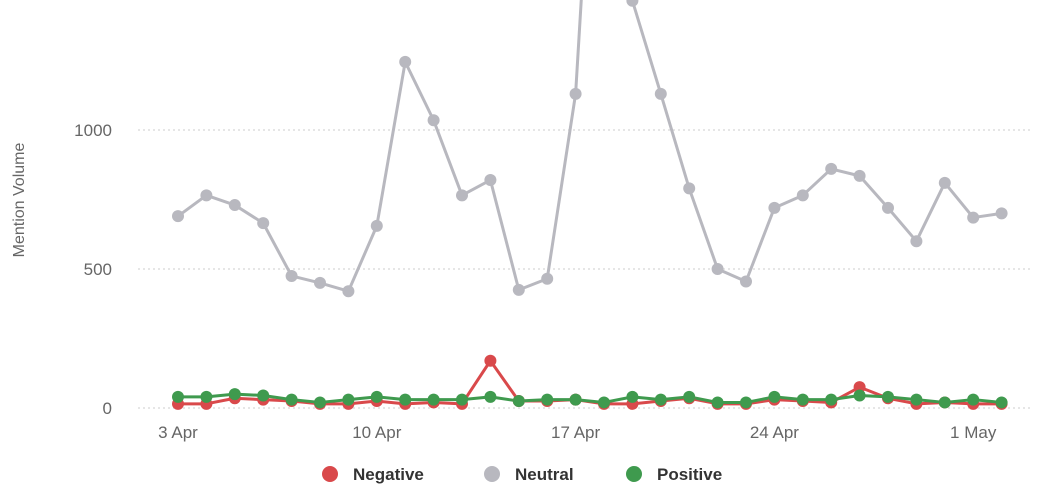 This screenshot has height=486, width=1046. Describe the element at coordinates (973, 432) in the screenshot. I see `x-tick-label: 1 May` at that location.